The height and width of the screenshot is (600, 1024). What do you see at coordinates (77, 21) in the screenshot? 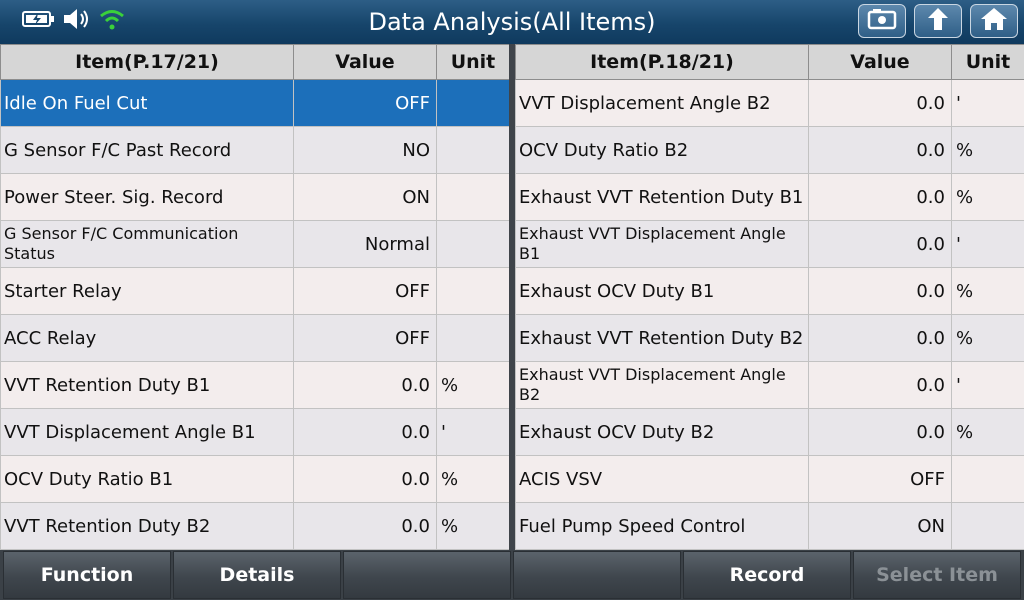
I see `speaker-icon` at bounding box center [77, 21].